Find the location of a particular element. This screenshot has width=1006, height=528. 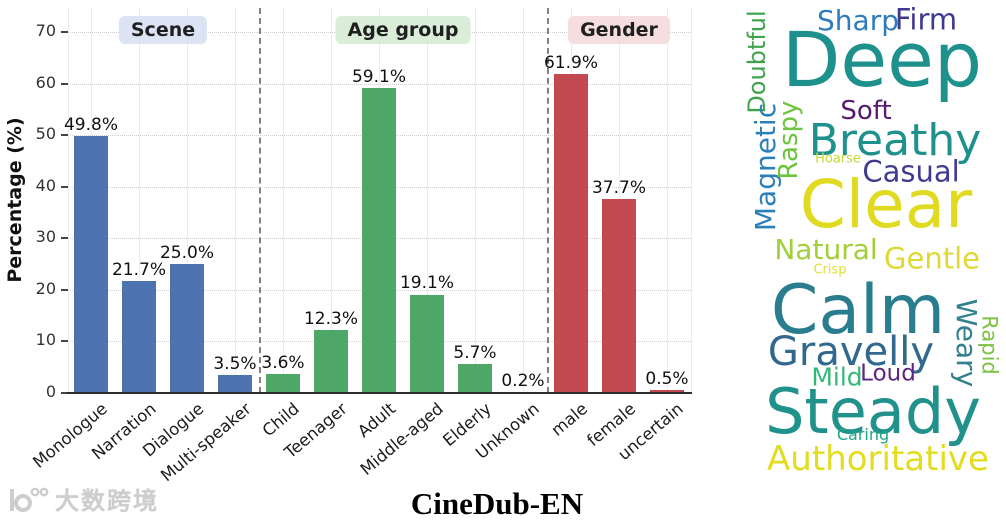

bar-multi-speaker is located at coordinates (235, 383).